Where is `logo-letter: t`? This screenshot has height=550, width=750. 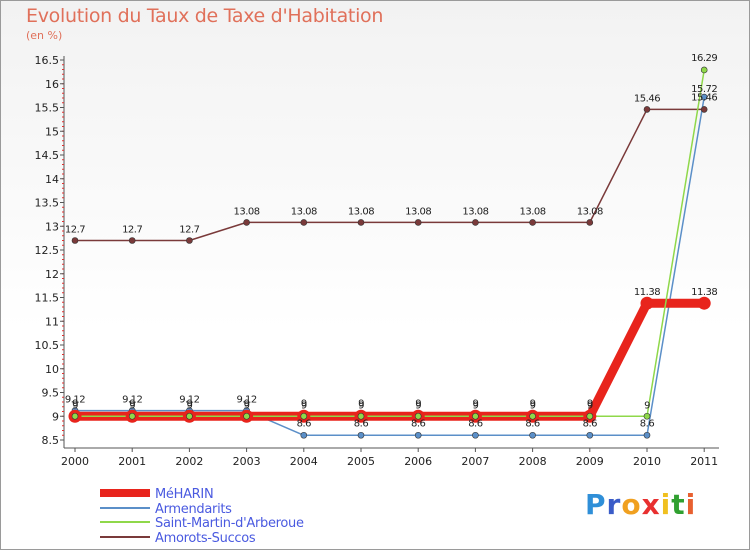 logo-letter: t is located at coordinates (678, 504).